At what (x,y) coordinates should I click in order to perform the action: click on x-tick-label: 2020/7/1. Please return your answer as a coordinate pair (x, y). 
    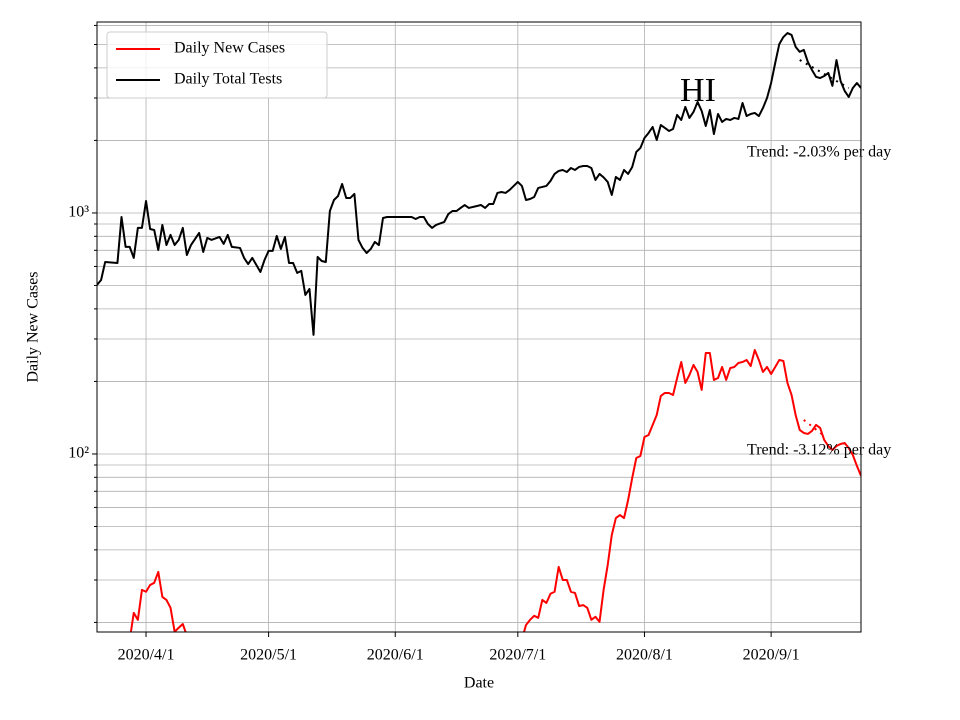
    Looking at the image, I should click on (517, 655).